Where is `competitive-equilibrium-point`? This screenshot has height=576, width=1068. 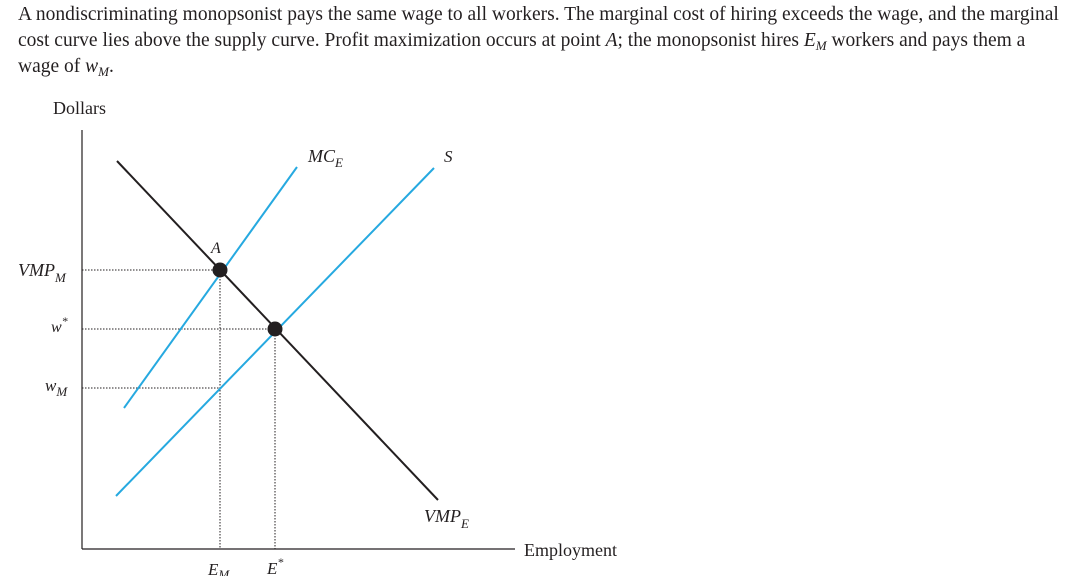
competitive-equilibrium-point is located at coordinates (275, 329).